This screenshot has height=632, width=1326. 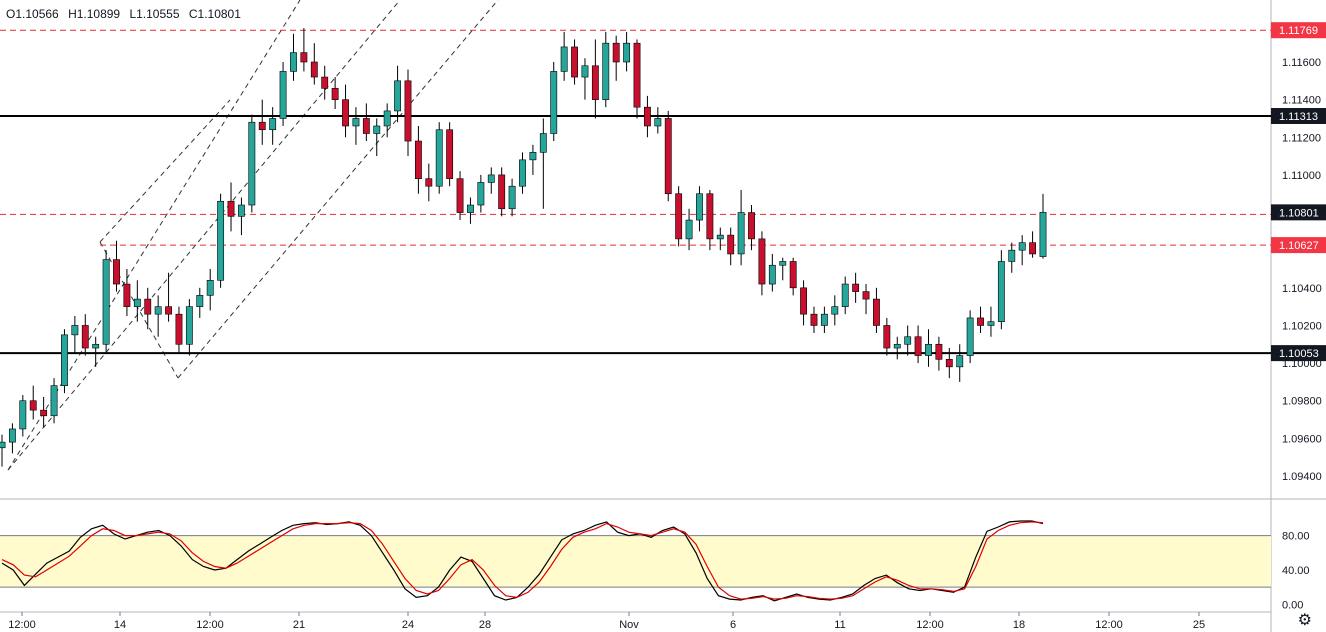 I want to click on oscillator-k-line, so click(x=522, y=561).